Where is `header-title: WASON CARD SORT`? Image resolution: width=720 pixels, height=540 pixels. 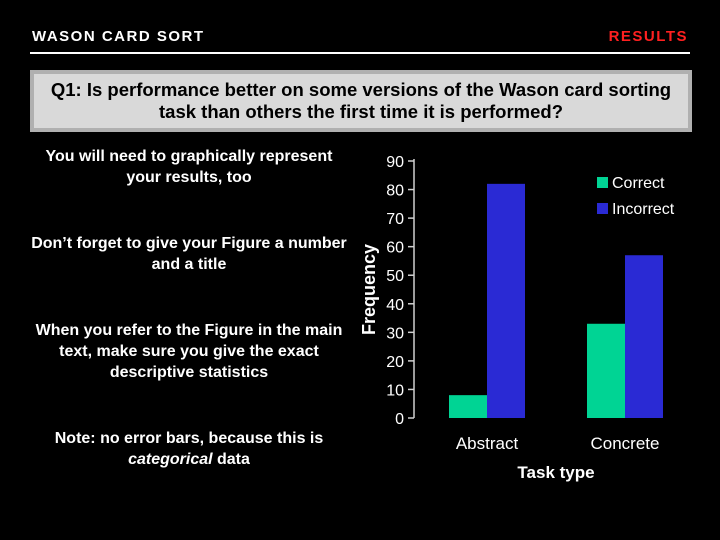
header-title: WASON CARD SORT is located at coordinates (118, 36).